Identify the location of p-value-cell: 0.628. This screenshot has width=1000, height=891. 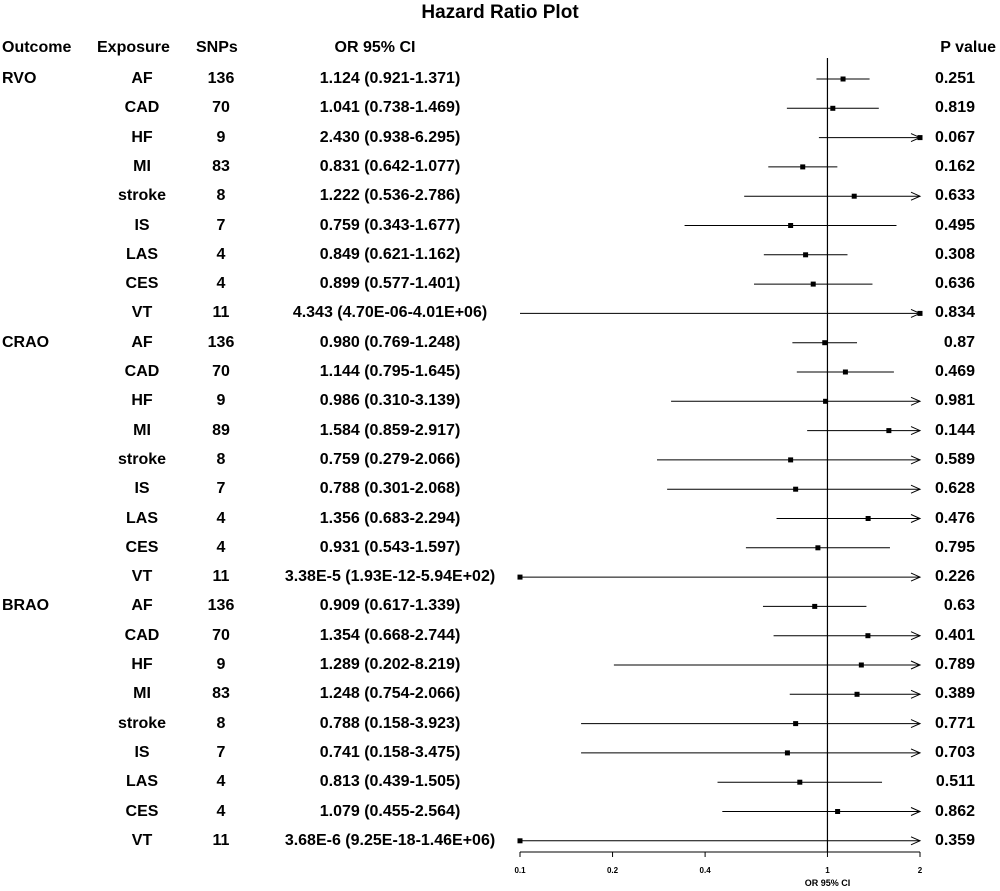
(954, 489).